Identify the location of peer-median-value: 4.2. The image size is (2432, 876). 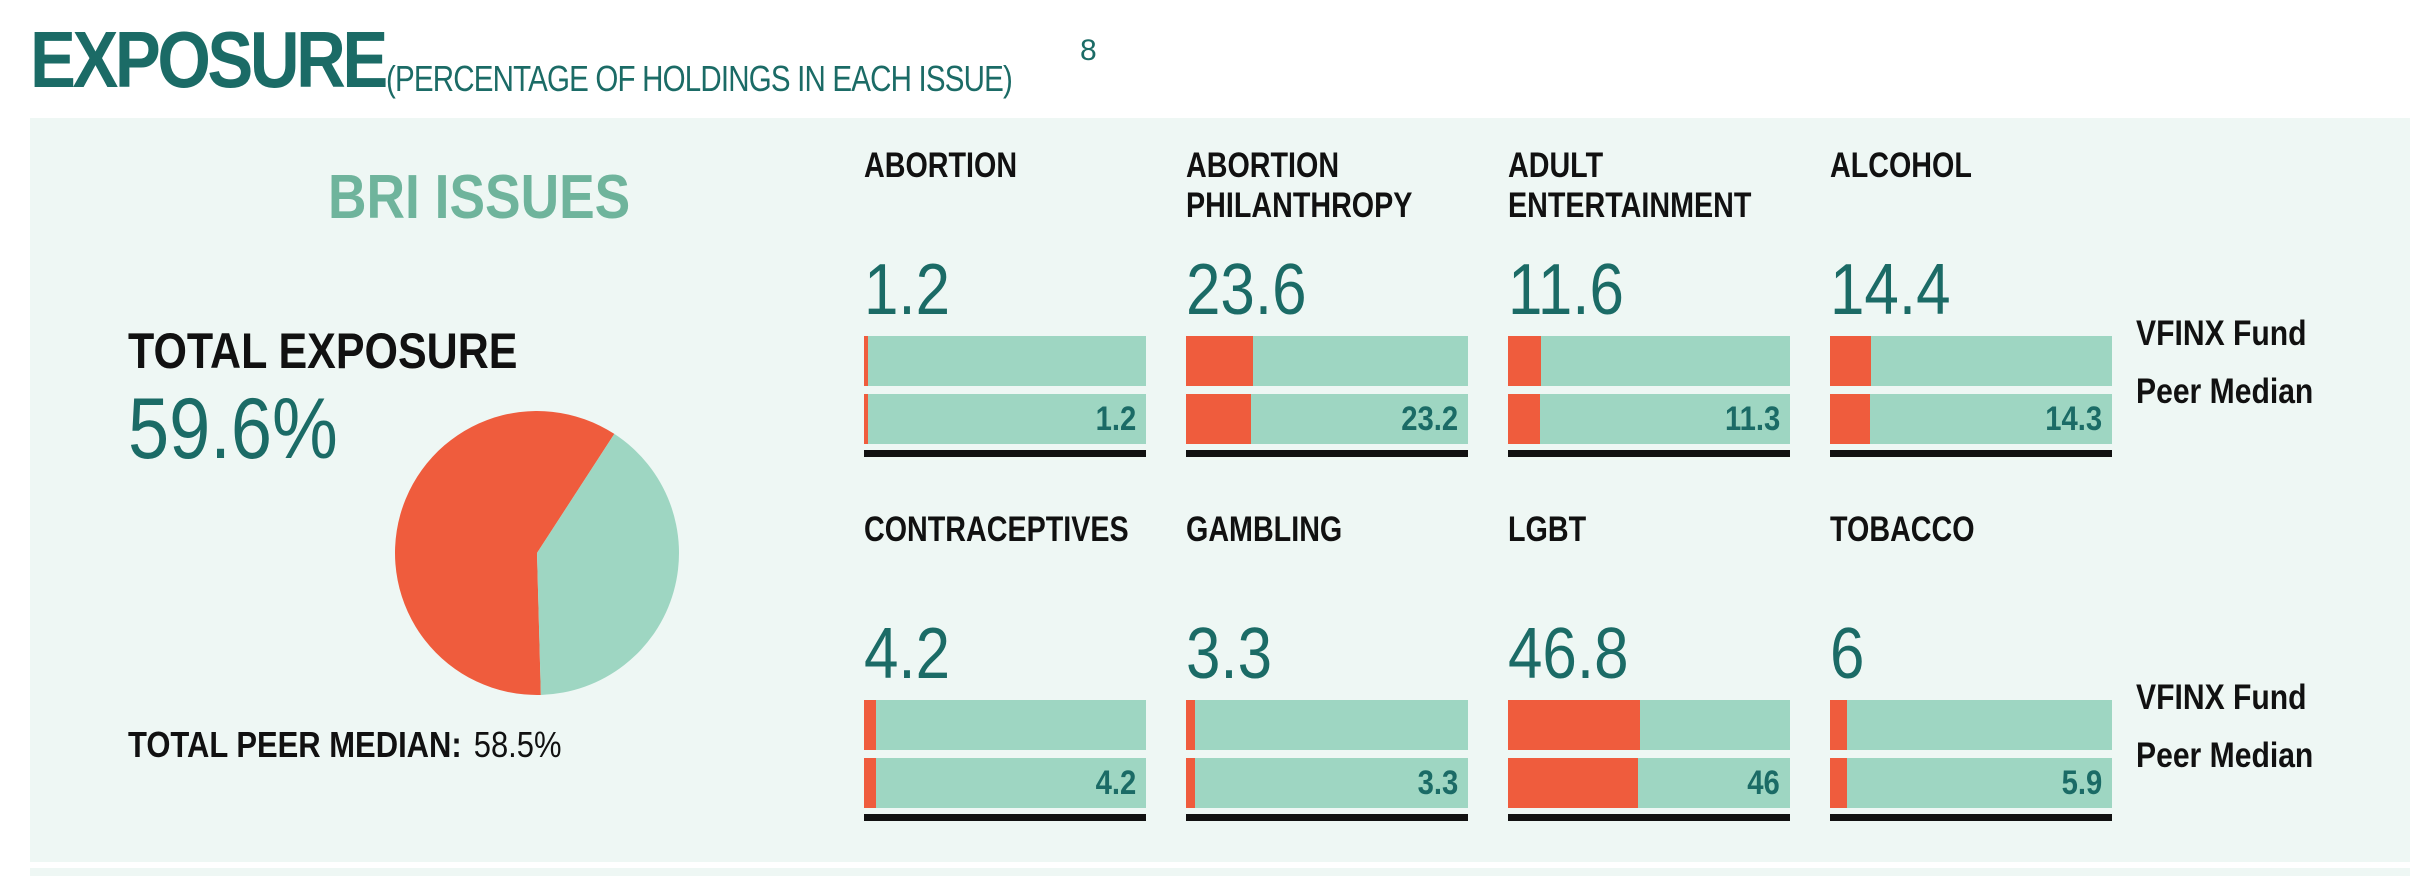
(1115, 783).